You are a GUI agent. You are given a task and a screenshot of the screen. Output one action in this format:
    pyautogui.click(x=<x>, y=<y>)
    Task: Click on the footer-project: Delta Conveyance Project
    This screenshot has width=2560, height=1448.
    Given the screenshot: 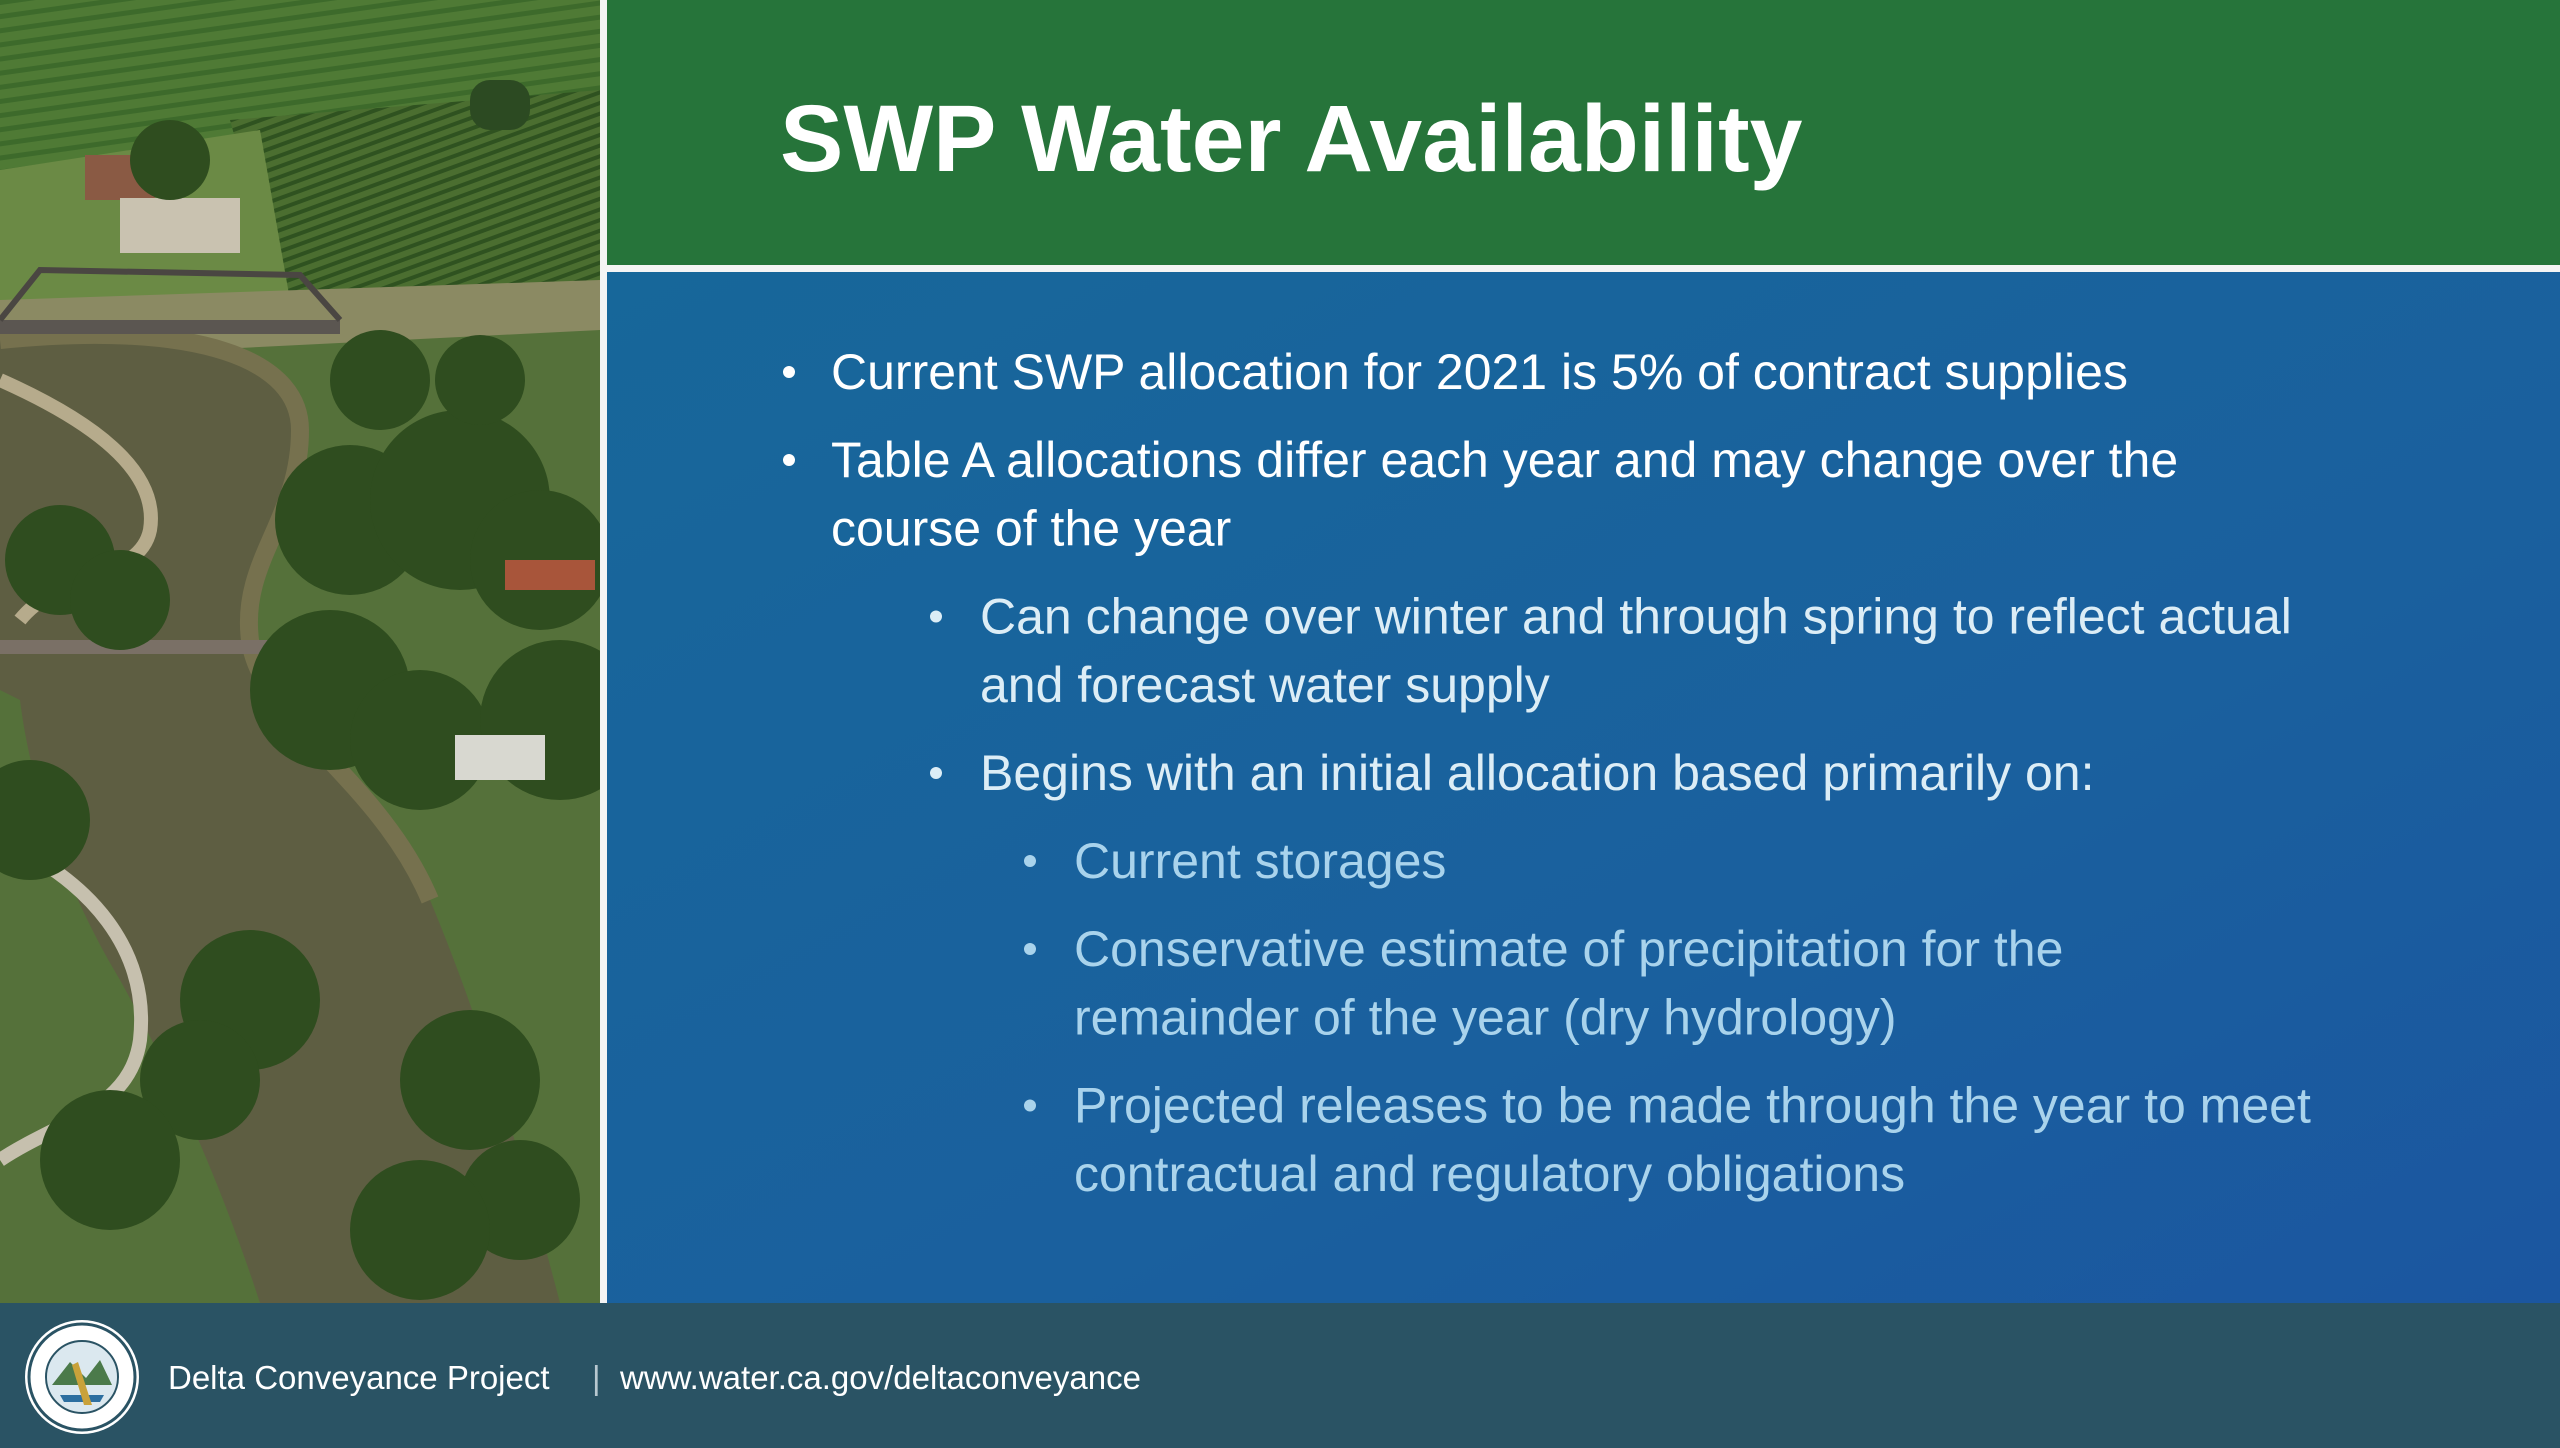 What is the action you would take?
    pyautogui.click(x=359, y=1377)
    